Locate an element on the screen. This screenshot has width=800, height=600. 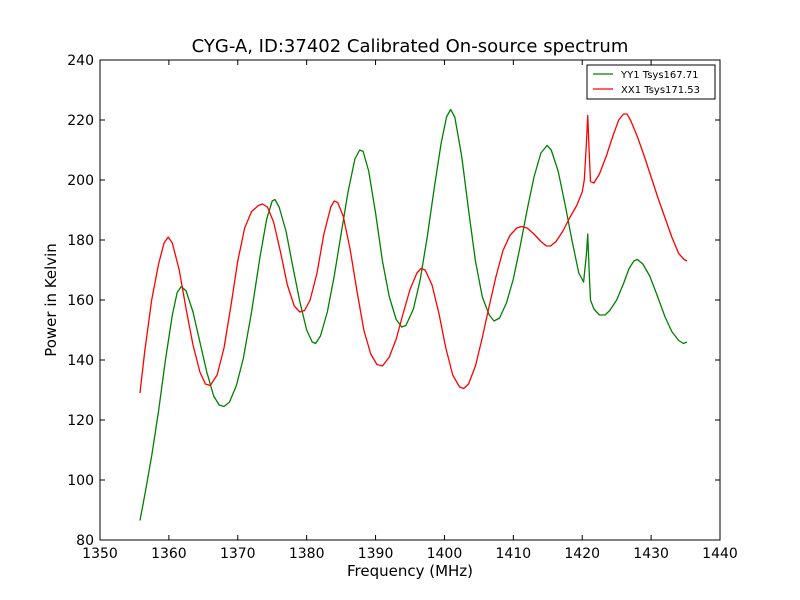
y-tick-label: 180 is located at coordinates (80, 241).